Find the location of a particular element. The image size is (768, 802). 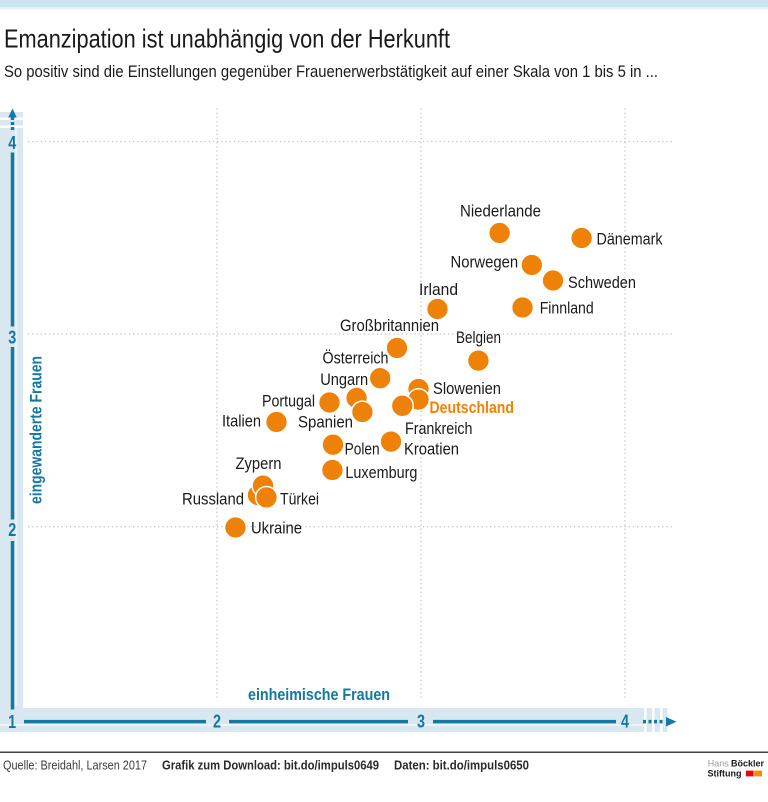

svg-text: Spanien is located at coordinates (325, 422).